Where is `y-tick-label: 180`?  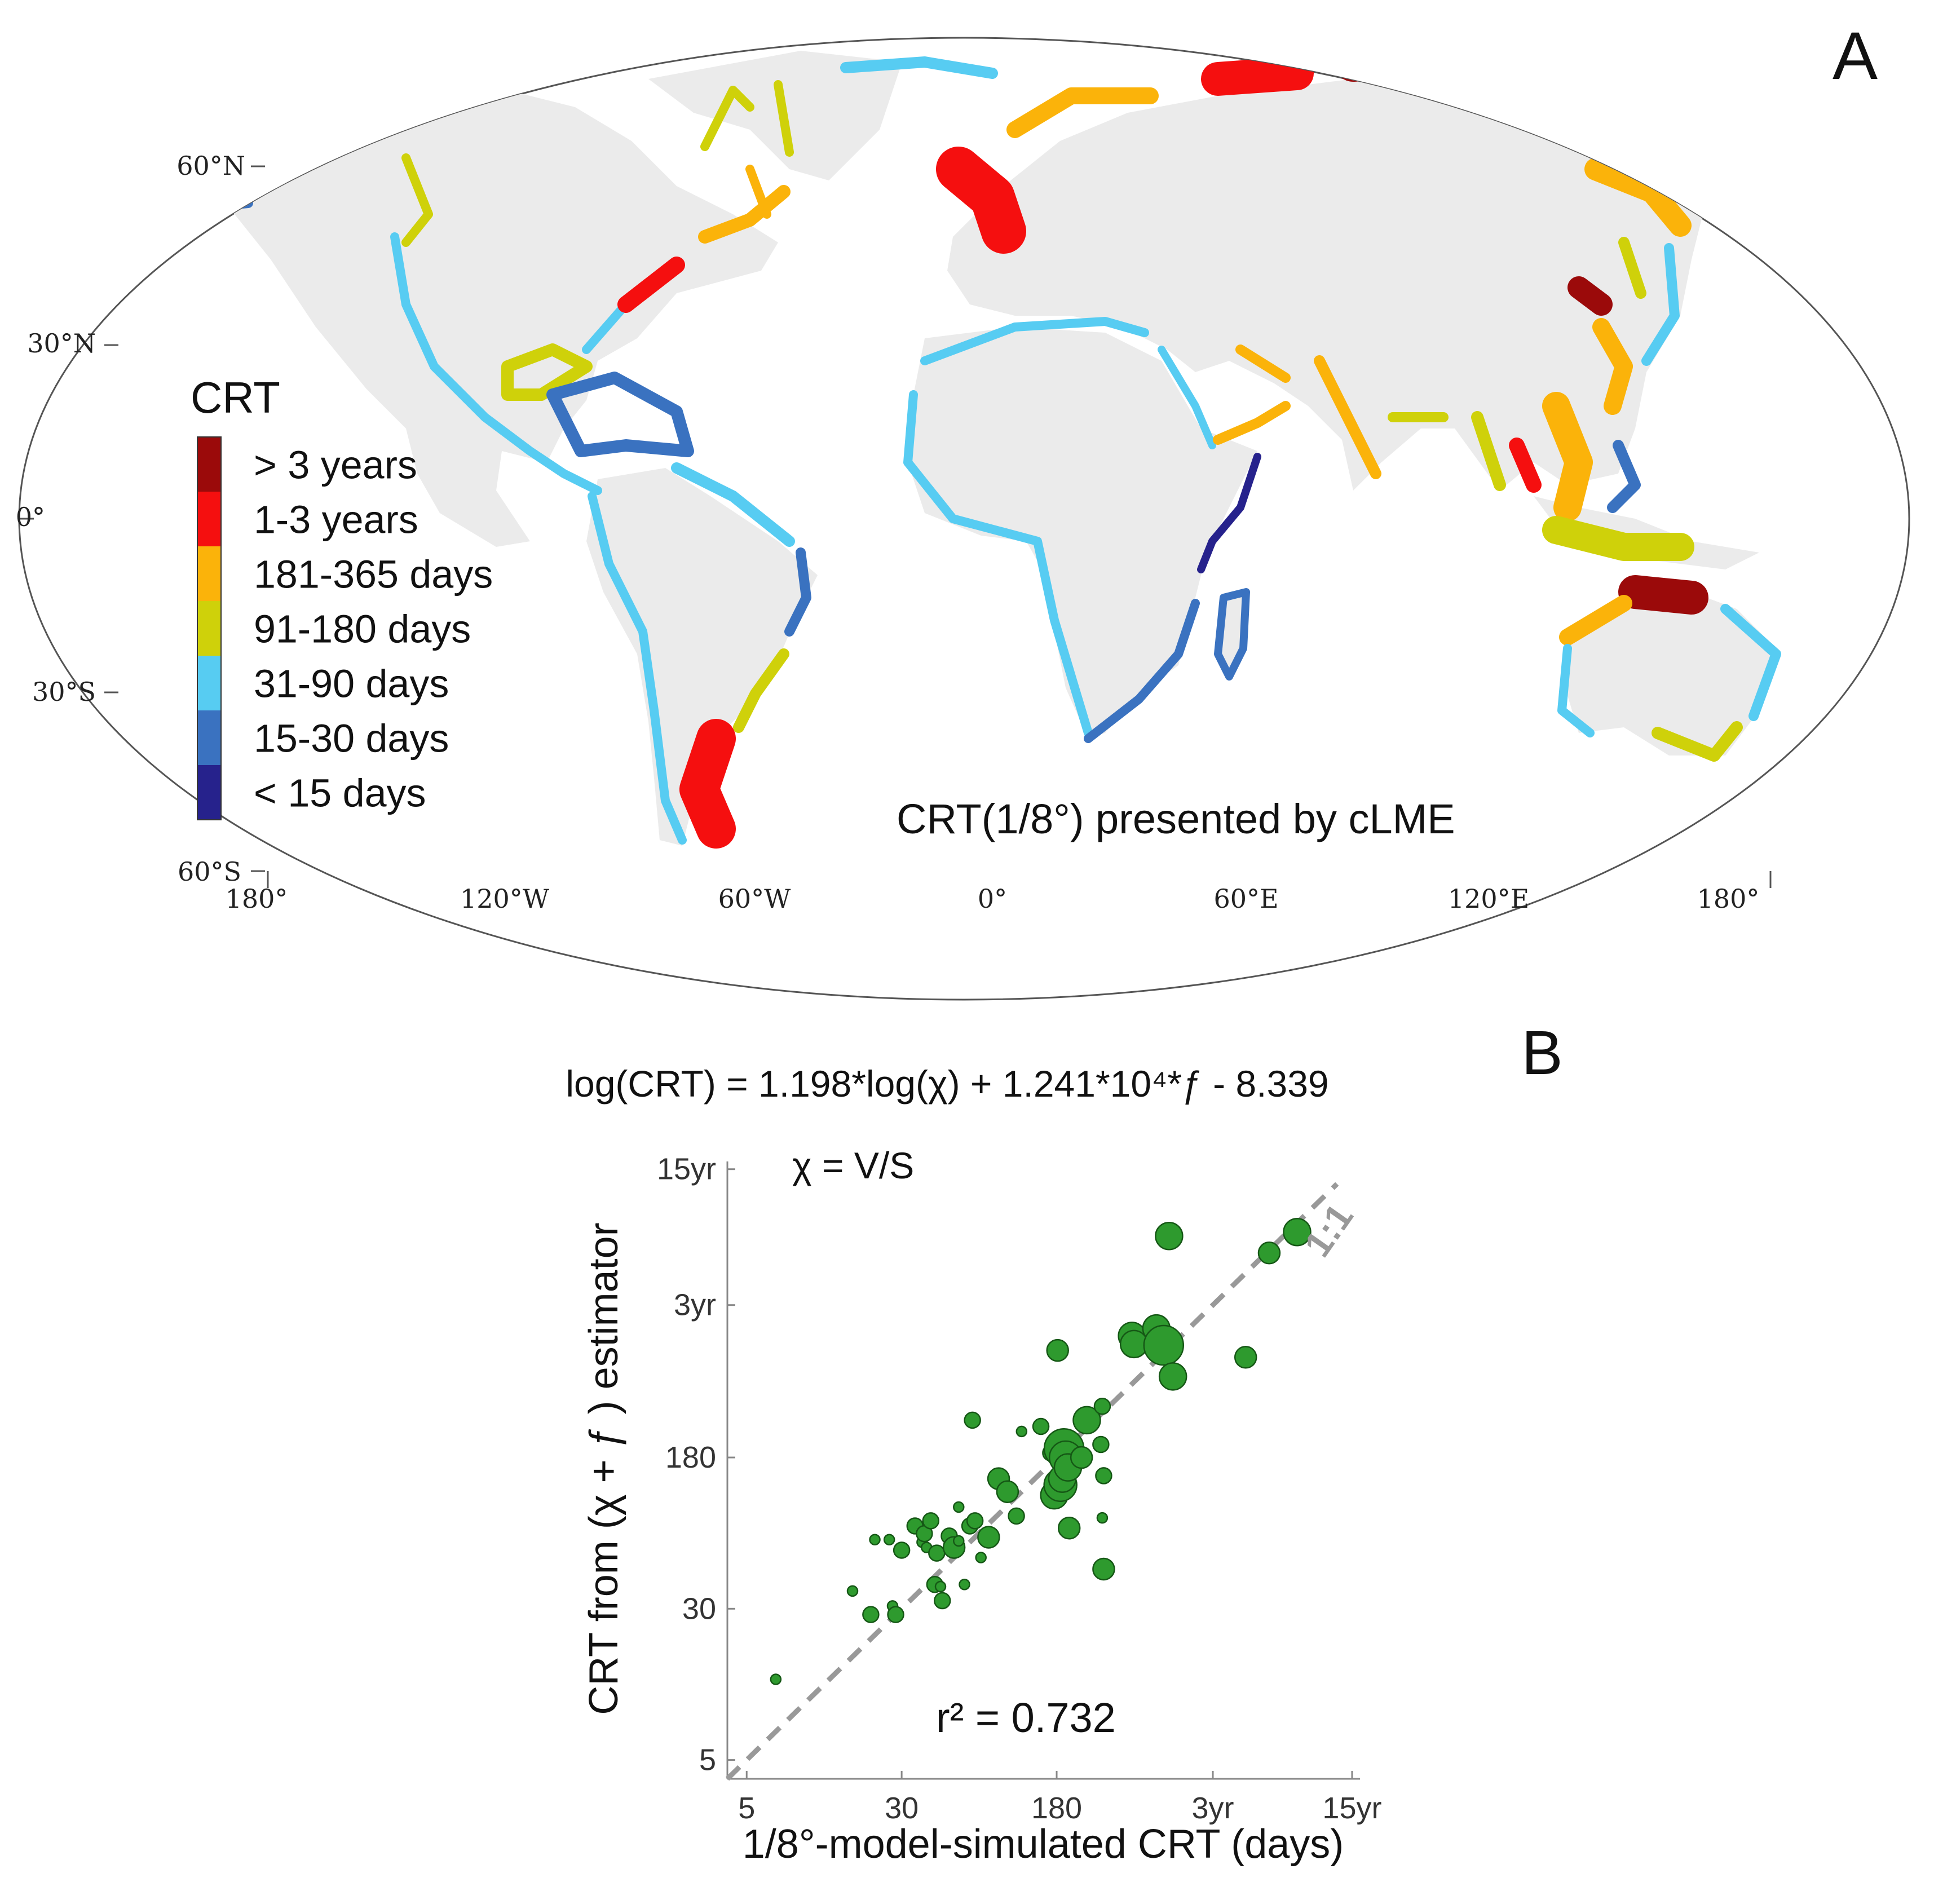
y-tick-label: 180 is located at coordinates (690, 1457).